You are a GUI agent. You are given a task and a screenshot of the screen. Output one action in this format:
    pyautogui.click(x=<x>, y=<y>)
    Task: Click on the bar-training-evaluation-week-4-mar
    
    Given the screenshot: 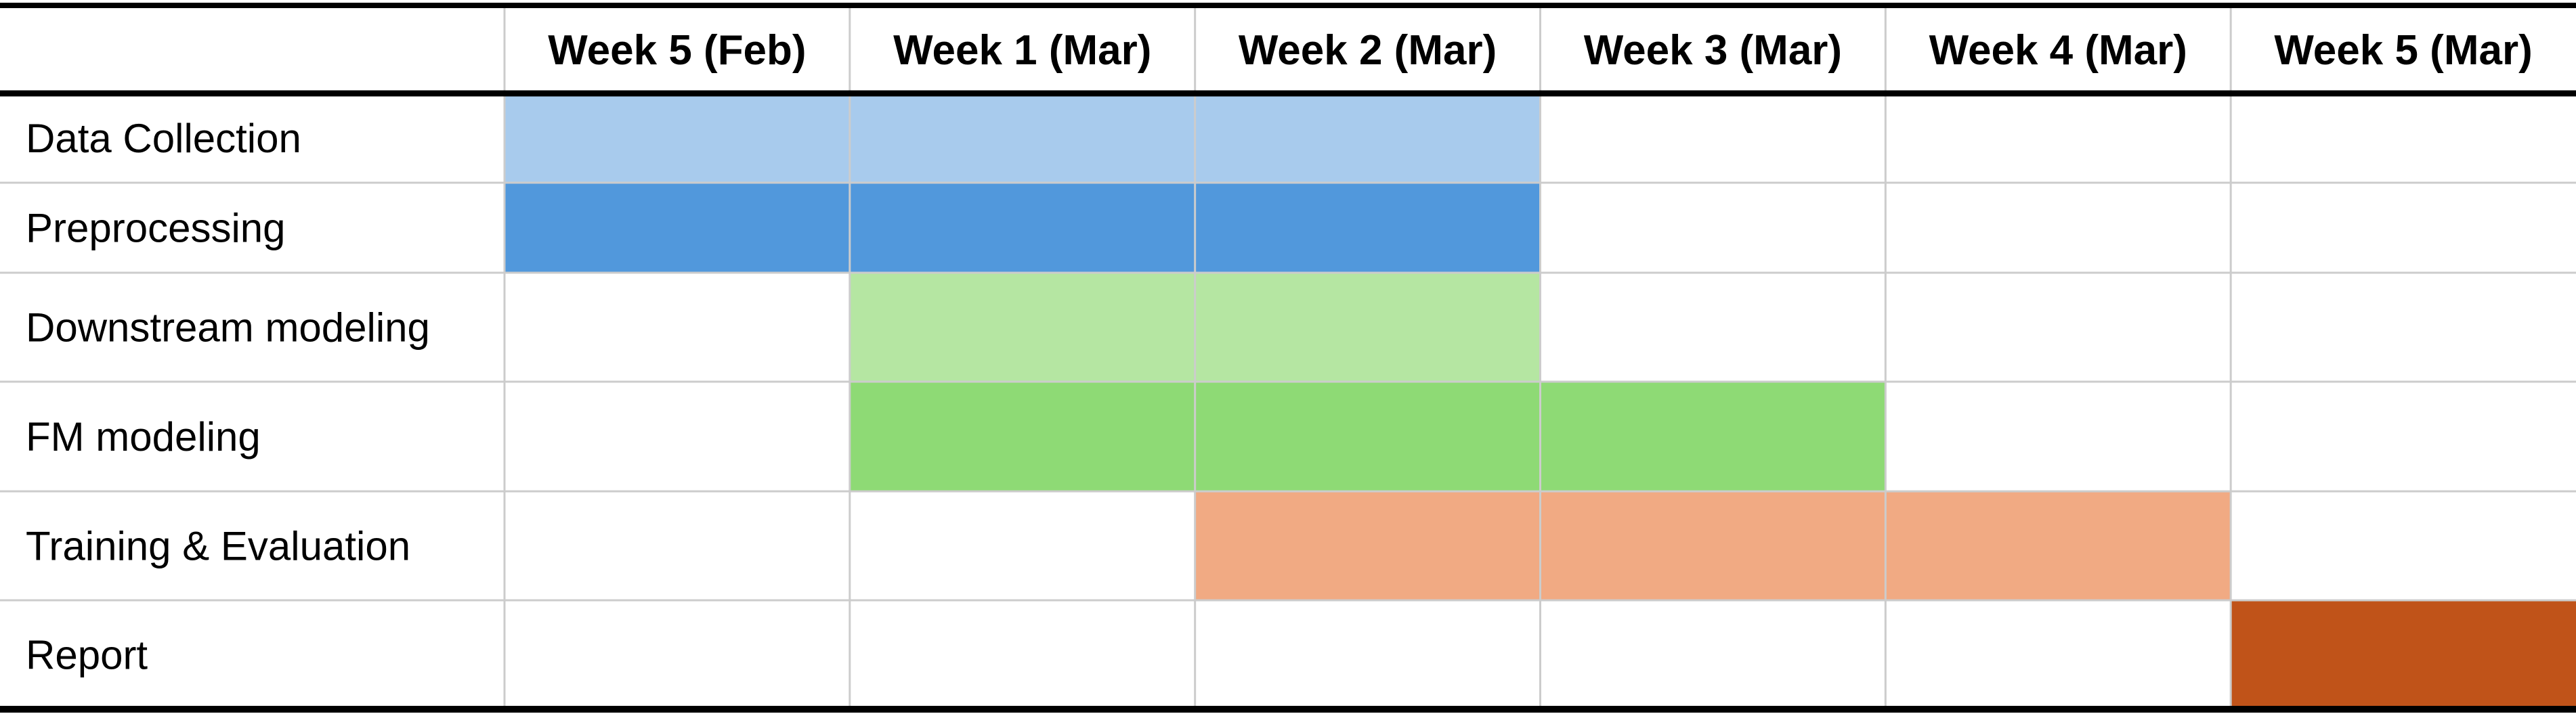 What is the action you would take?
    pyautogui.click(x=2058, y=545)
    